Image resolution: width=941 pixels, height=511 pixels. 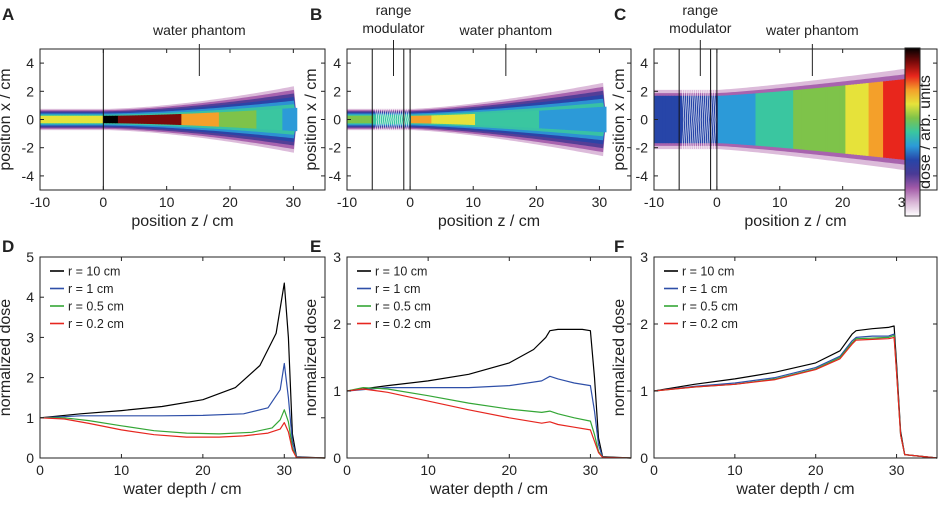 What do you see at coordinates (925, 132) in the screenshot?
I see `colorbar-label: dose / arb. units` at bounding box center [925, 132].